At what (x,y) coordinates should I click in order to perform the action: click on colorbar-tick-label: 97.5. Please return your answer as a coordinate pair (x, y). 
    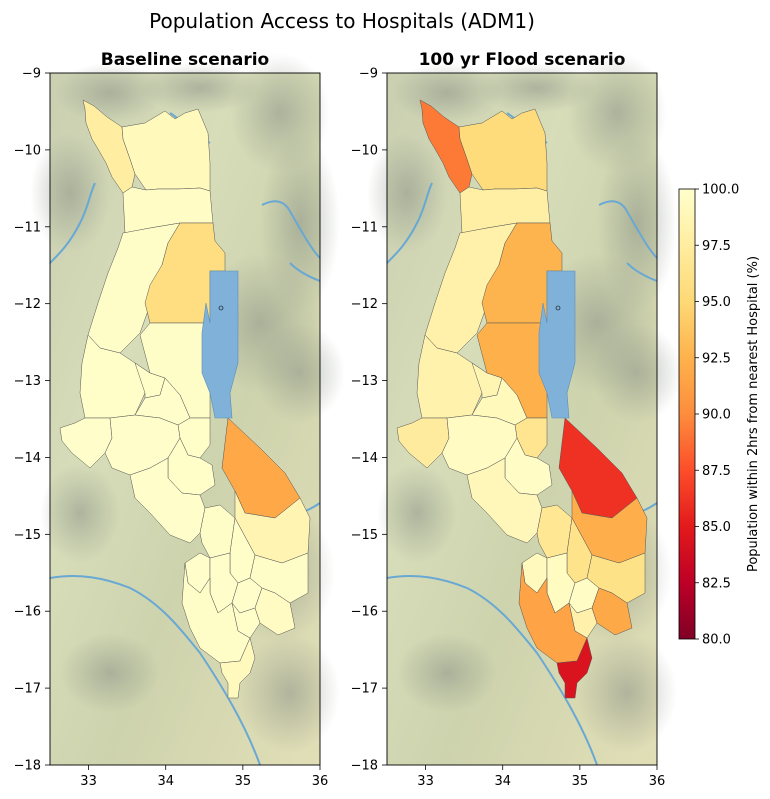
    Looking at the image, I should click on (716, 246).